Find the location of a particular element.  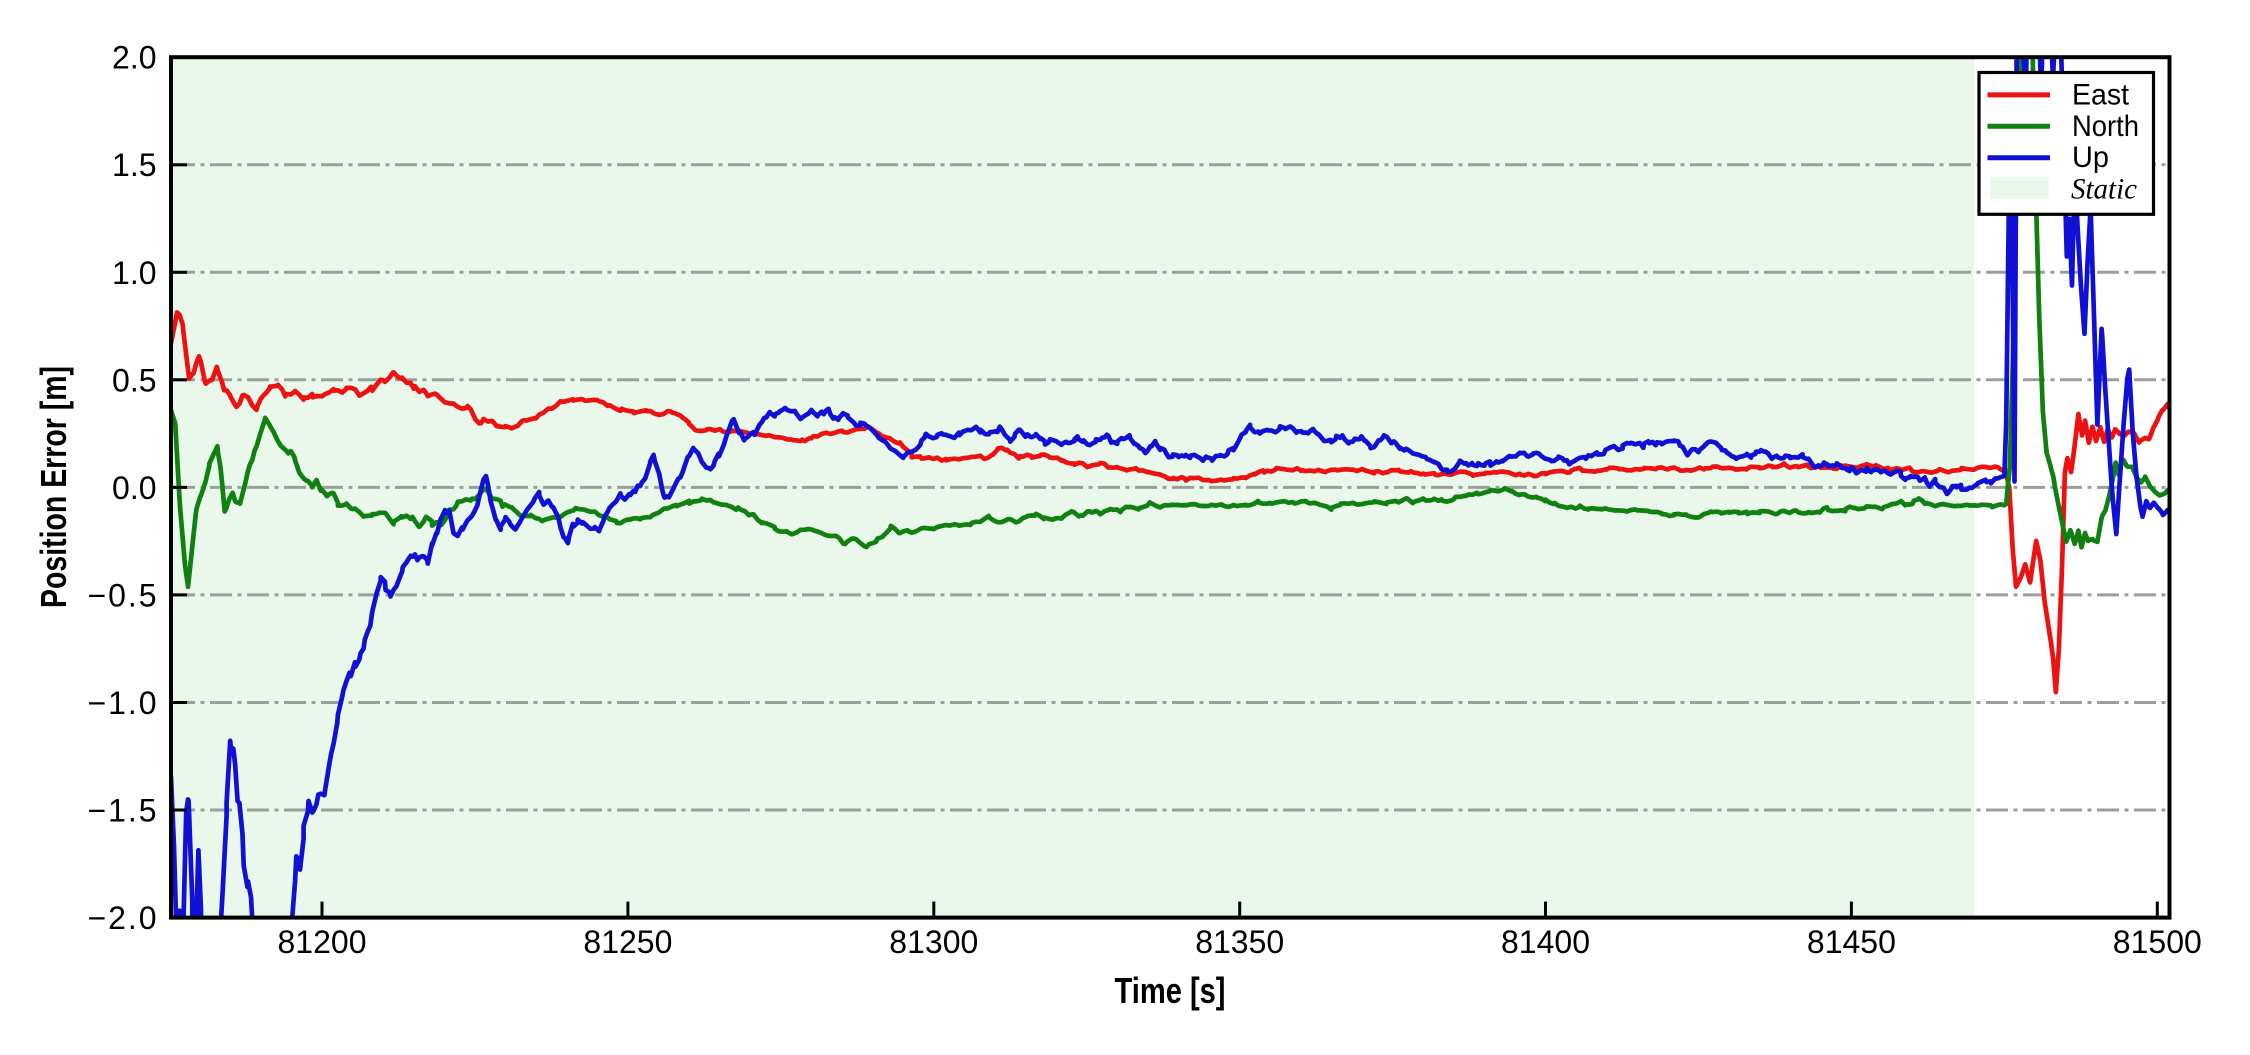

svg-text: −1.5 is located at coordinates (122, 811).